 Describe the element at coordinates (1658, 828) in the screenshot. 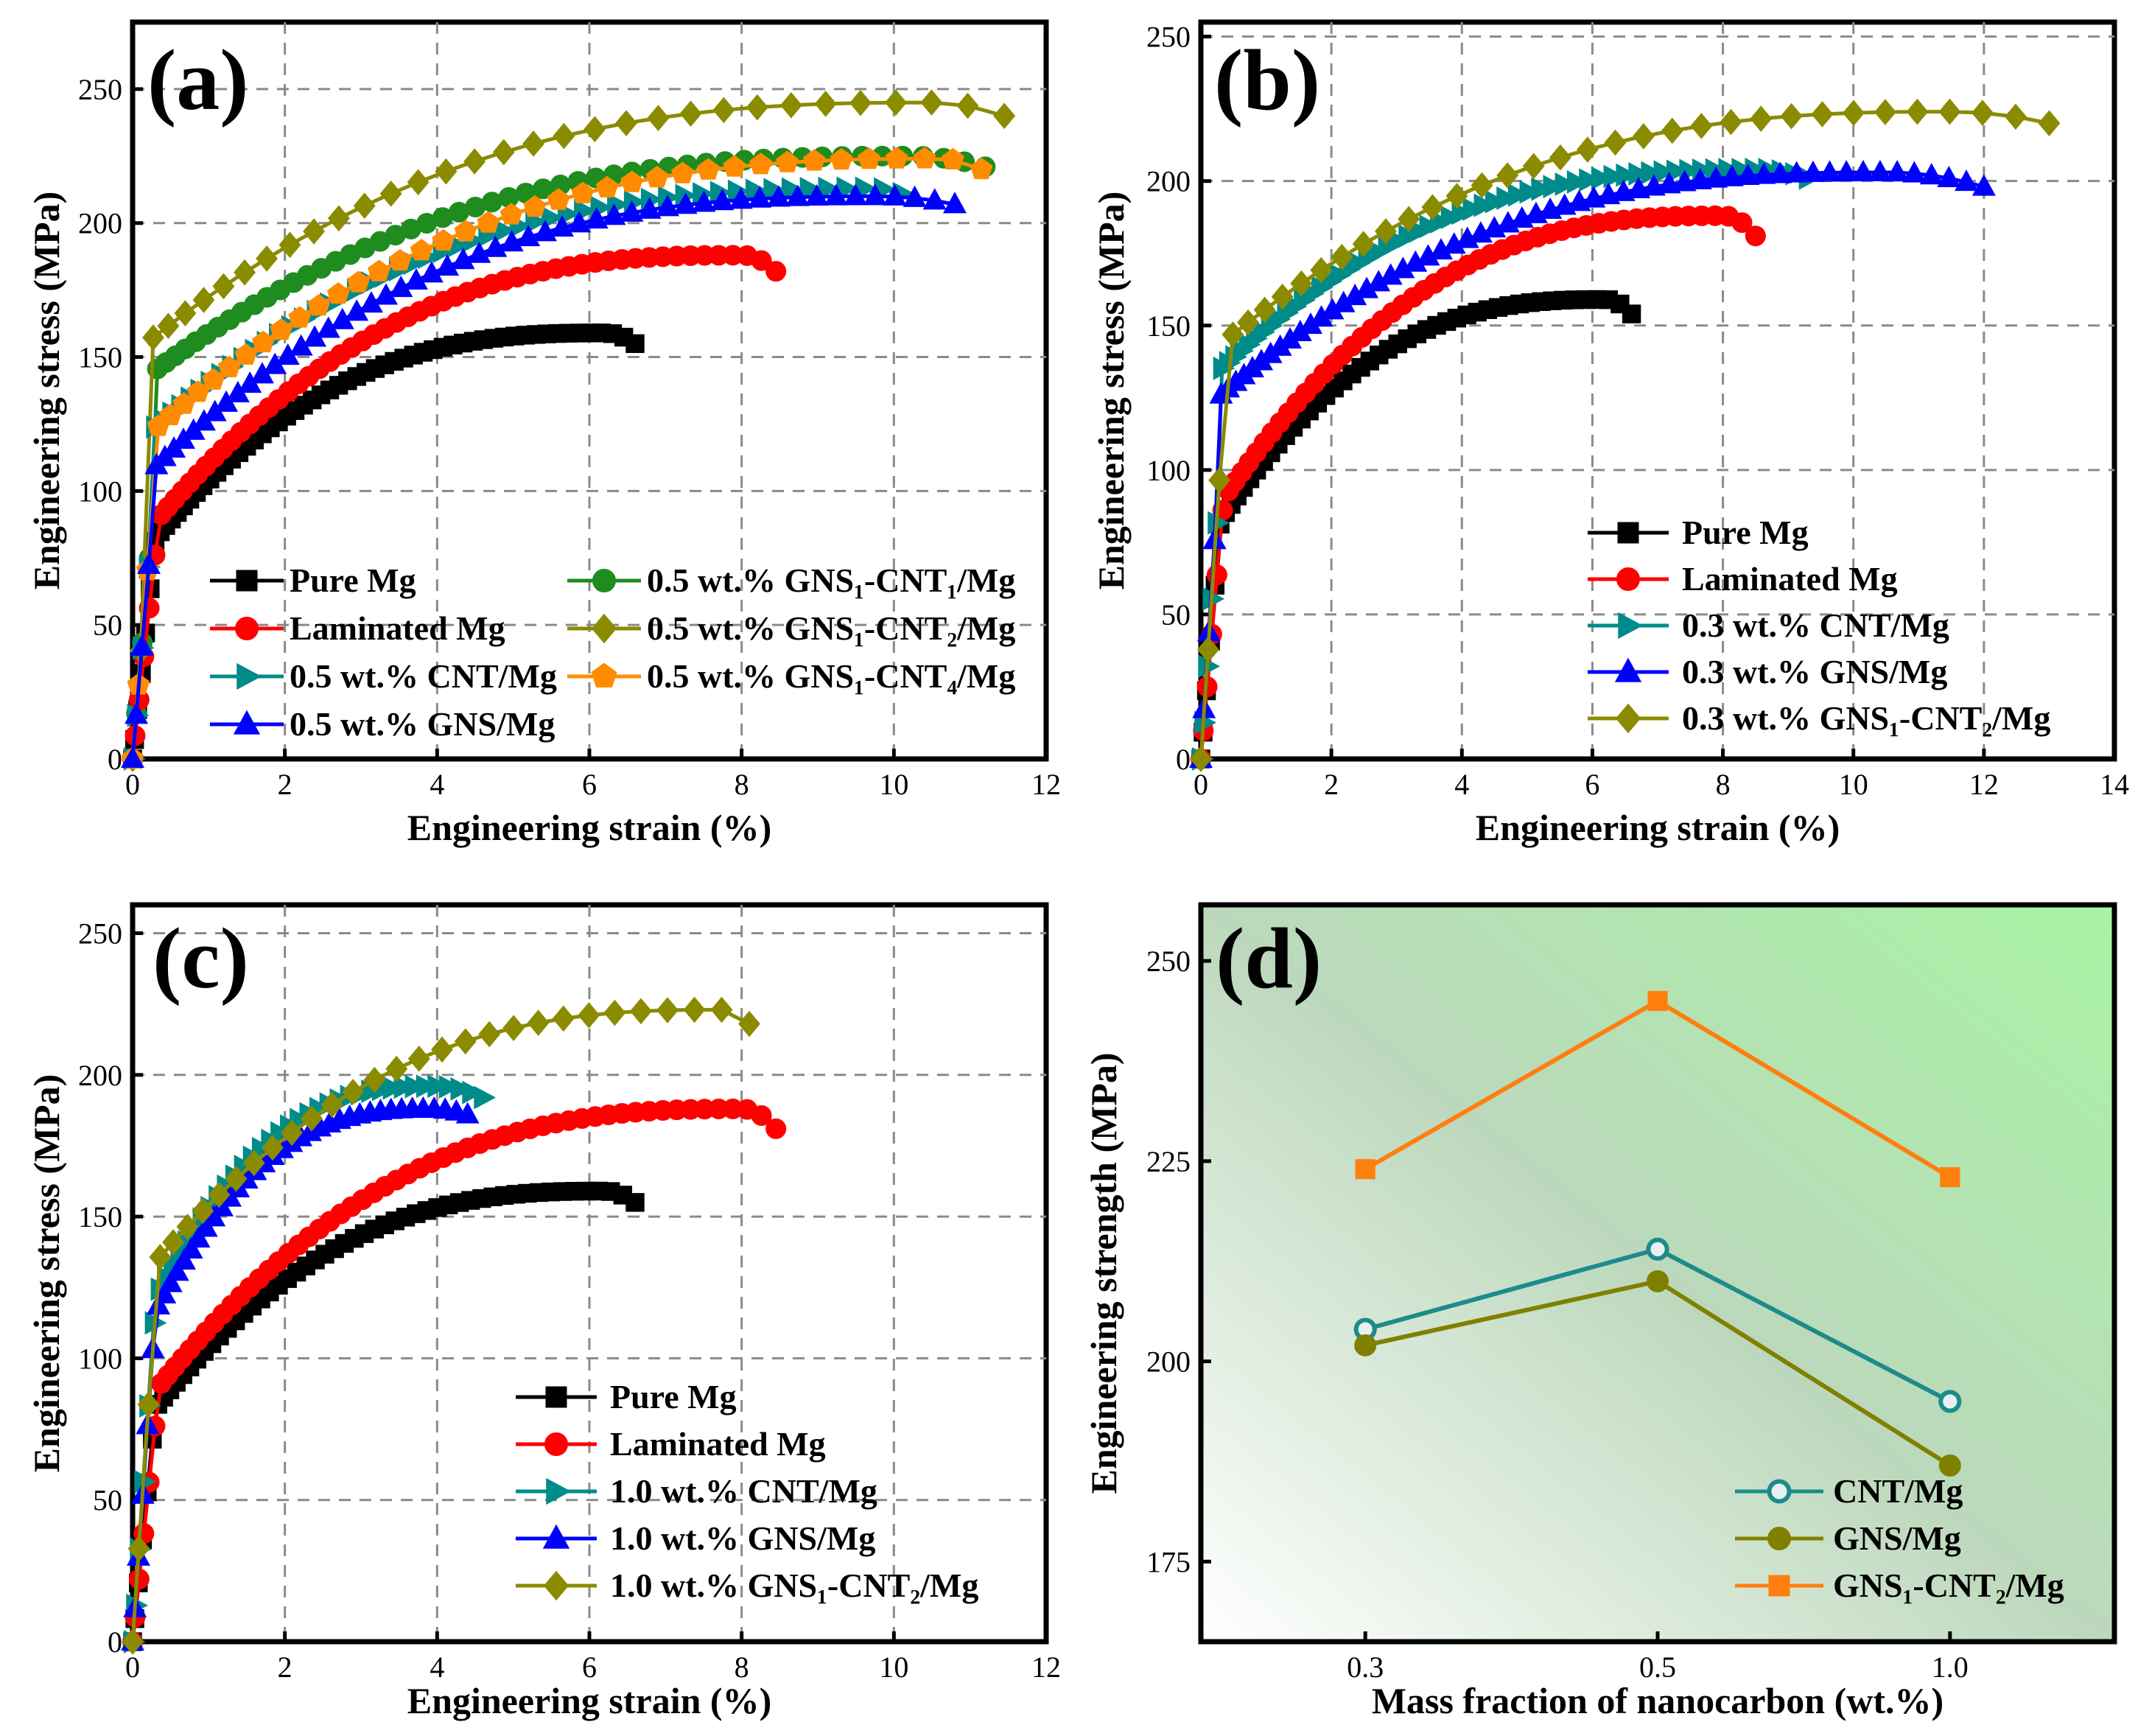

I see `panel-b-xlabel: Engineering strain (%)` at that location.